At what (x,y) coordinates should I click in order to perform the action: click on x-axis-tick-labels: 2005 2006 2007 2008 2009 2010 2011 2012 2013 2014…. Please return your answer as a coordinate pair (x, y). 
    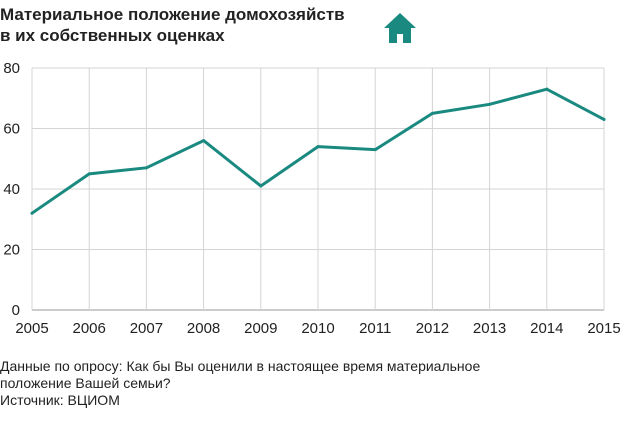
    Looking at the image, I should click on (317, 328).